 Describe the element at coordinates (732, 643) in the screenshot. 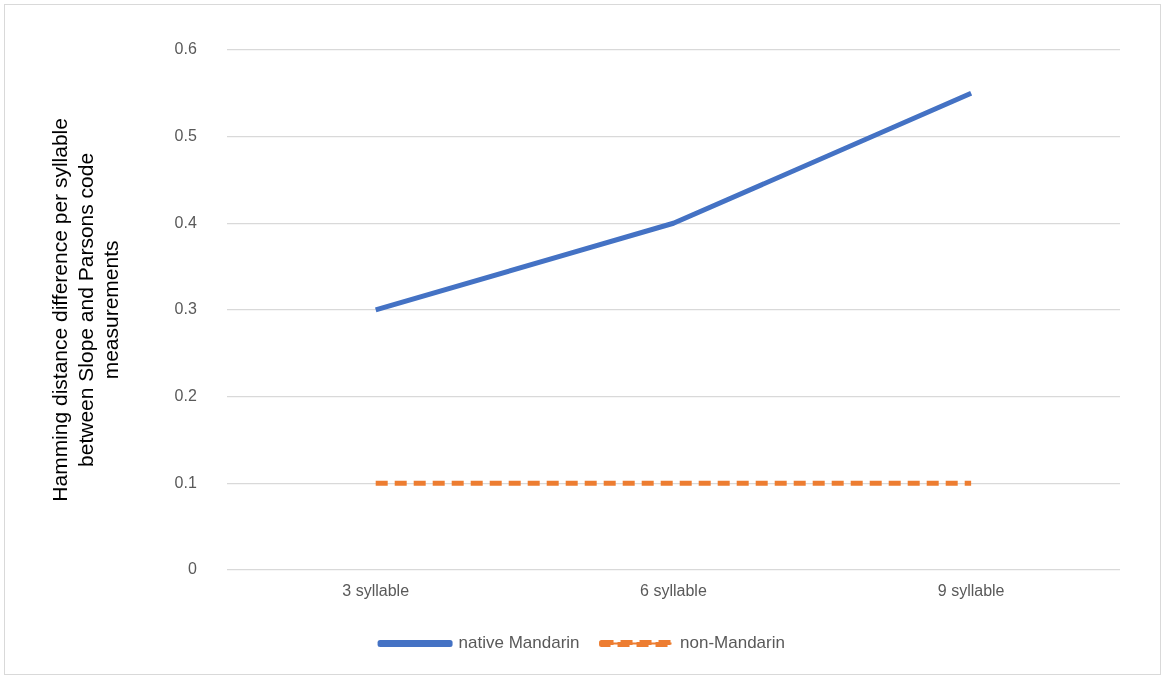

I see `legend-label: non-Mandarin` at that location.